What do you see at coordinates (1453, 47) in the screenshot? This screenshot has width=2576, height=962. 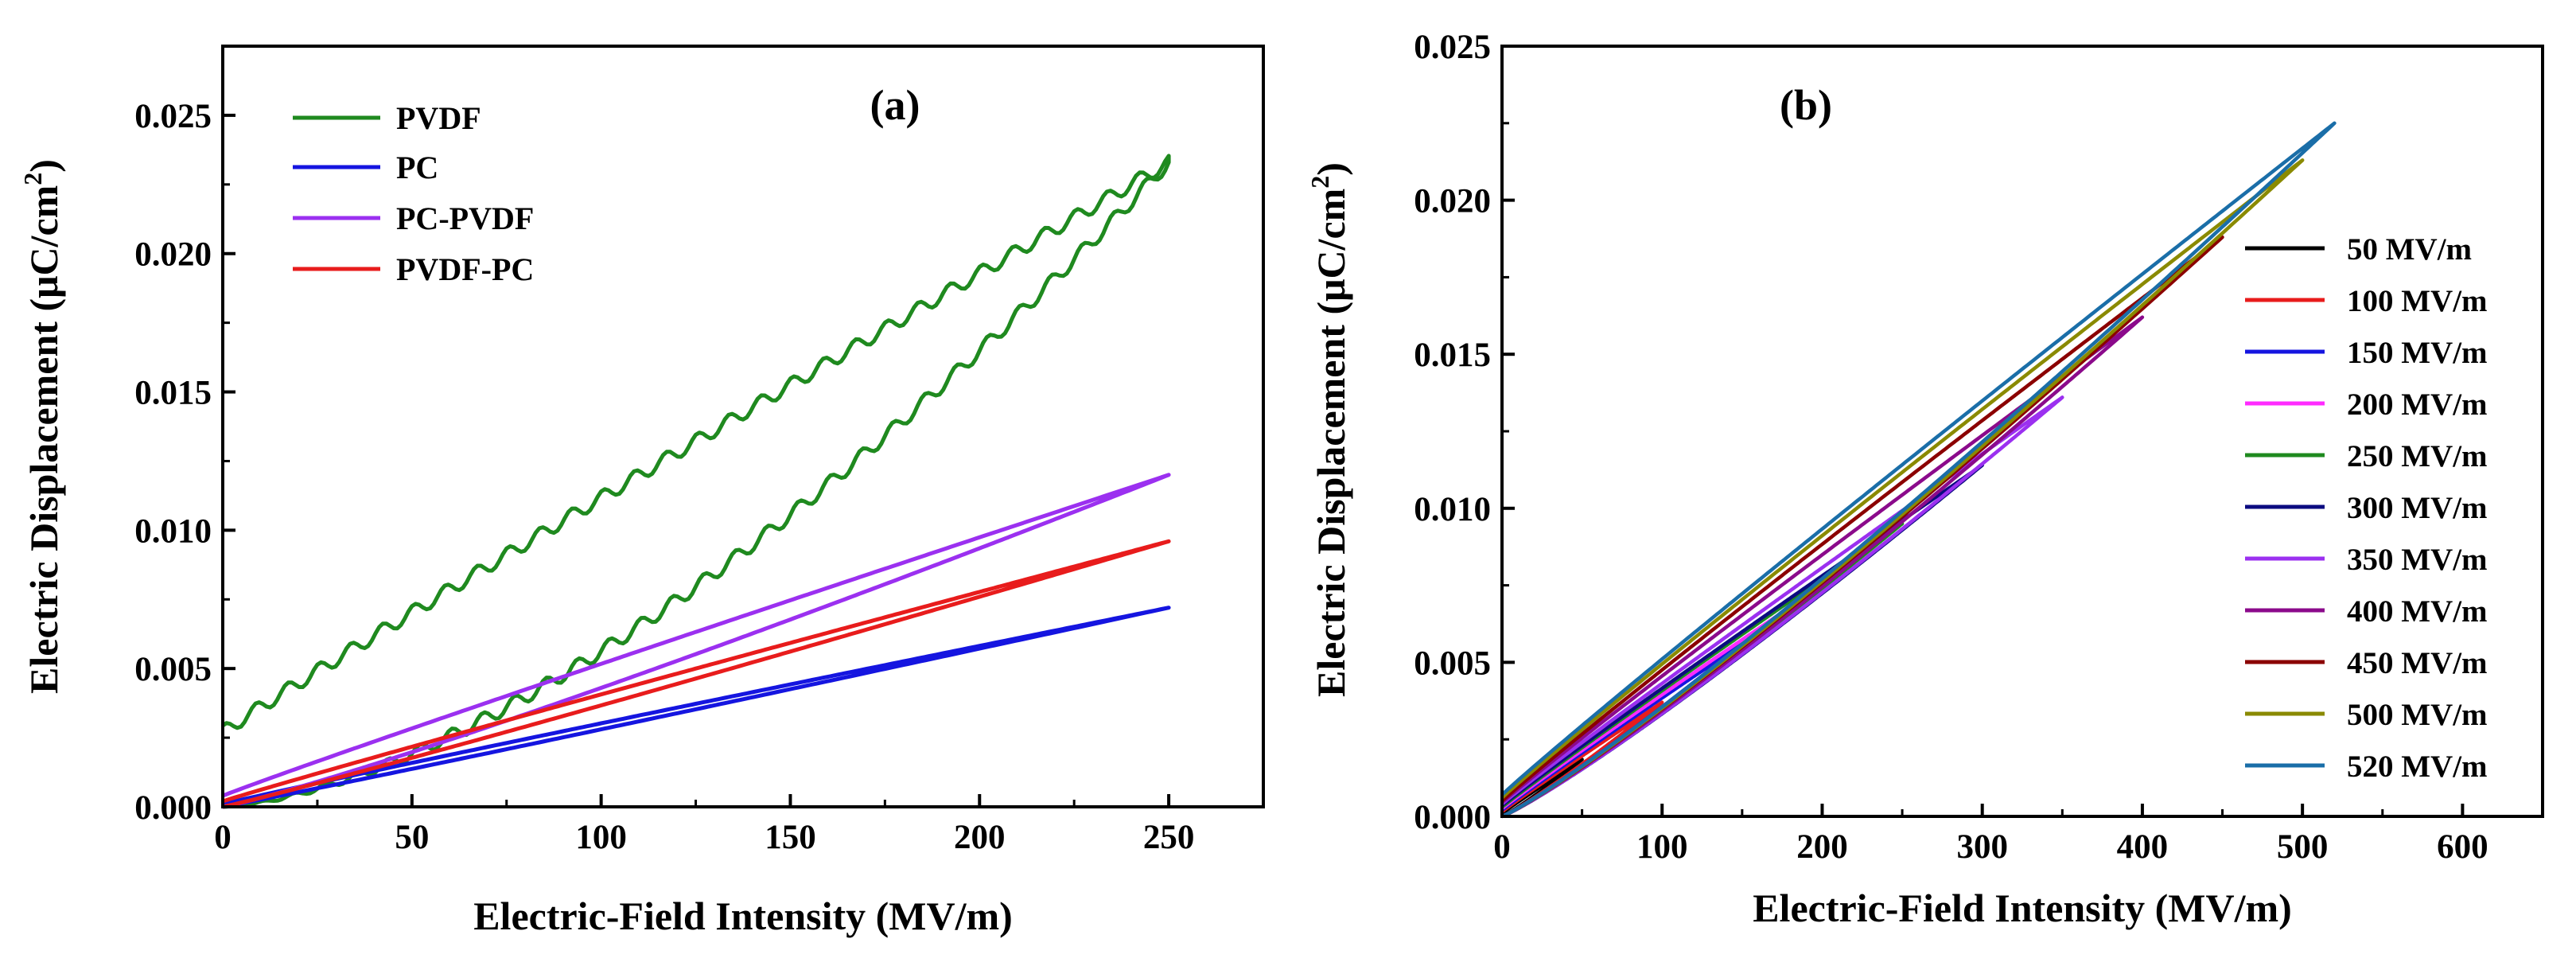 I see `y-tick-label-b-5: 0.025` at bounding box center [1453, 47].